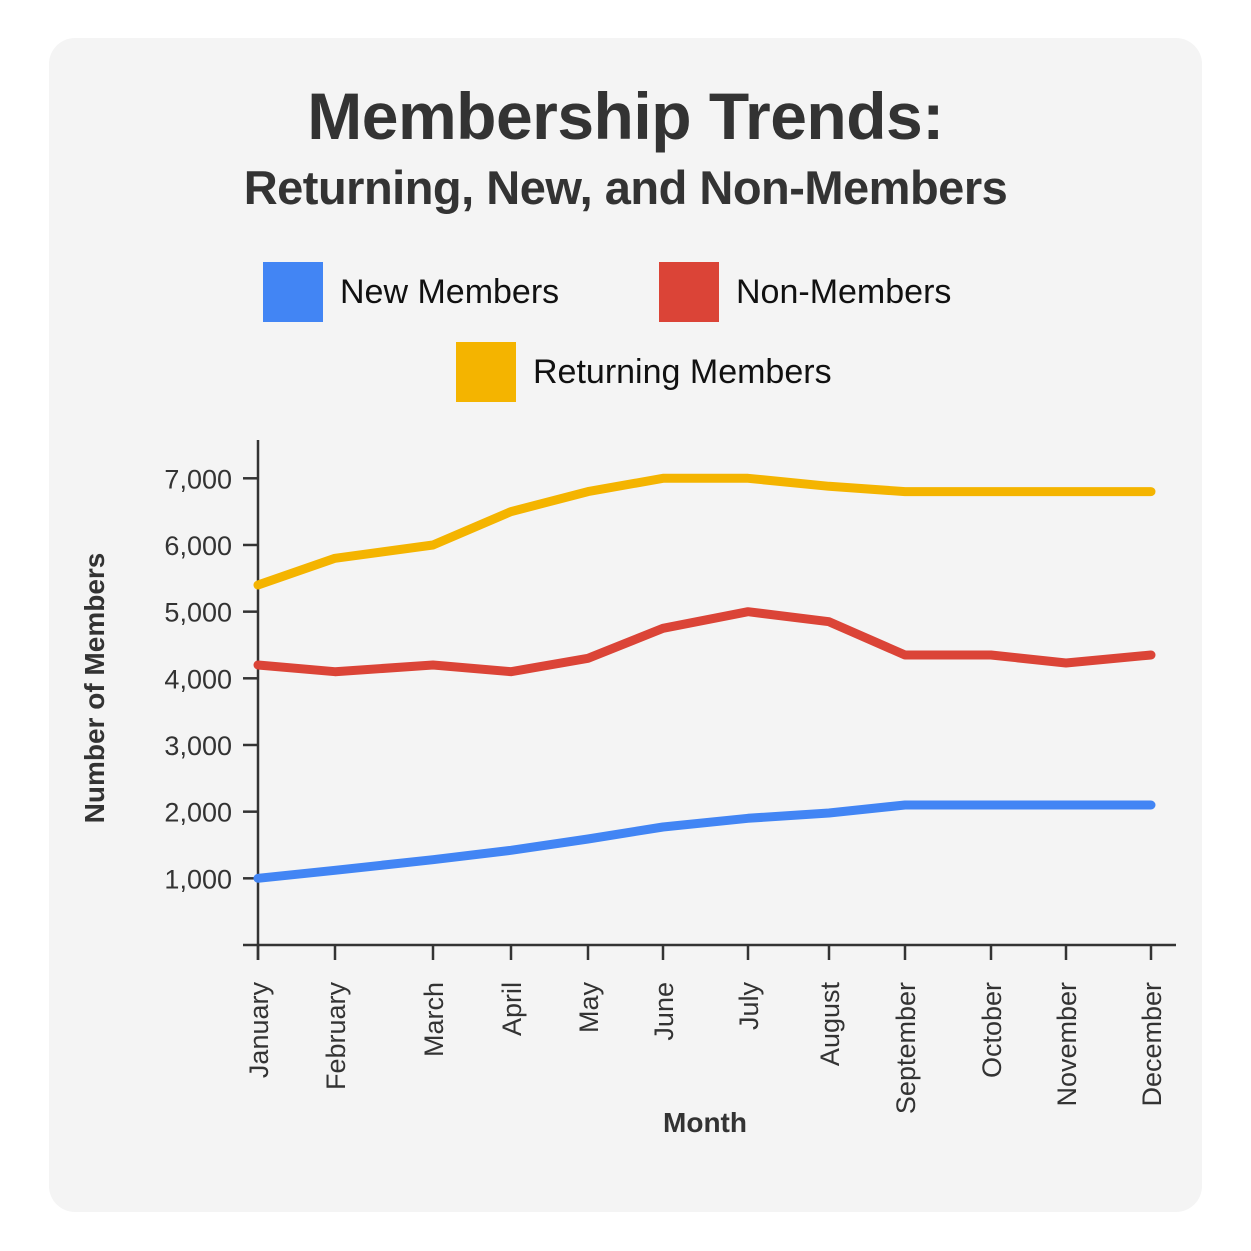 The height and width of the screenshot is (1251, 1251). What do you see at coordinates (198, 613) in the screenshot?
I see `y-tick-label: 5,000` at bounding box center [198, 613].